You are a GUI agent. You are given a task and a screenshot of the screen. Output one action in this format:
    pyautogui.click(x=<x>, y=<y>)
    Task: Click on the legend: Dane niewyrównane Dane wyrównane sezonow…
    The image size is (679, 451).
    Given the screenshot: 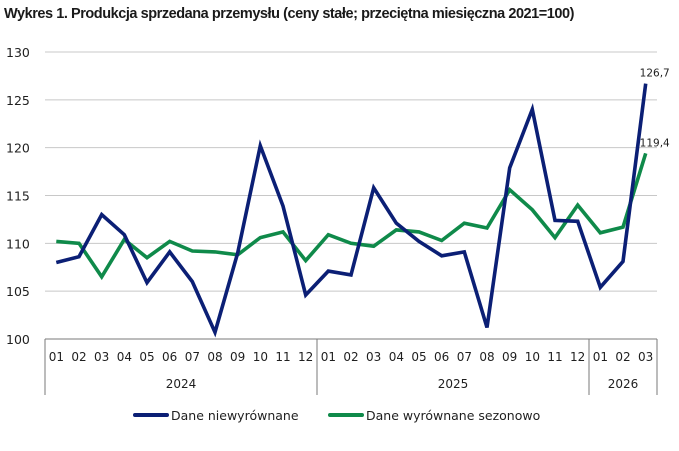 What is the action you would take?
    pyautogui.click(x=339, y=415)
    